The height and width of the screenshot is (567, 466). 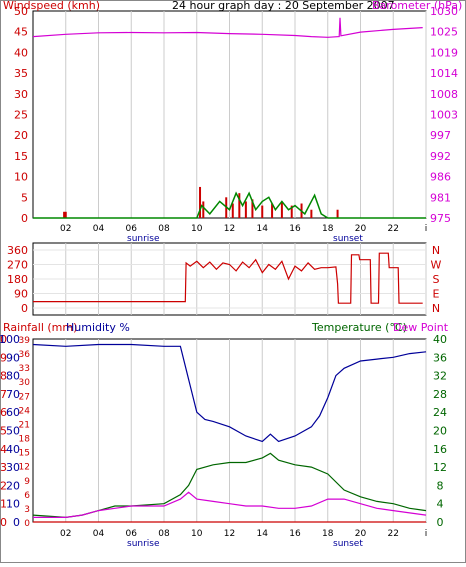 What do you see at coordinates (98, 327) in the screenshot?
I see `panel3-humidity-label: Humidity %` at bounding box center [98, 327].